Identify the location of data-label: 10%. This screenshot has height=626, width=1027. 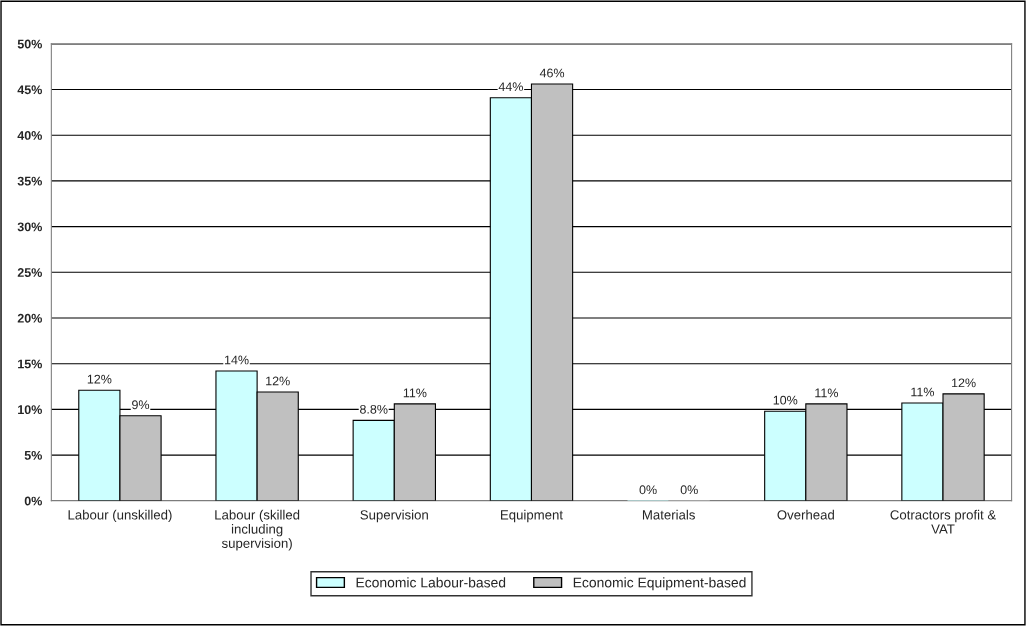
(785, 400).